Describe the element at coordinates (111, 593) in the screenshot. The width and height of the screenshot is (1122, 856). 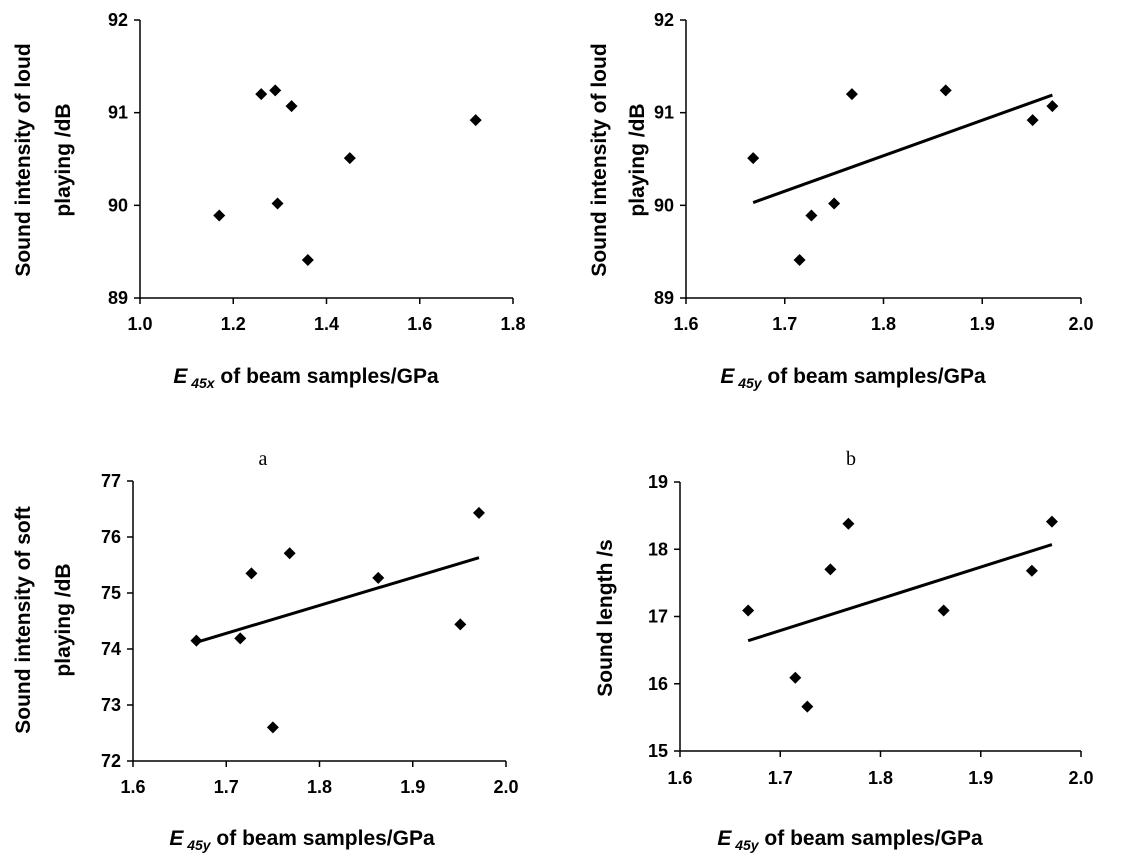
I see `y-tick-label: 75` at that location.